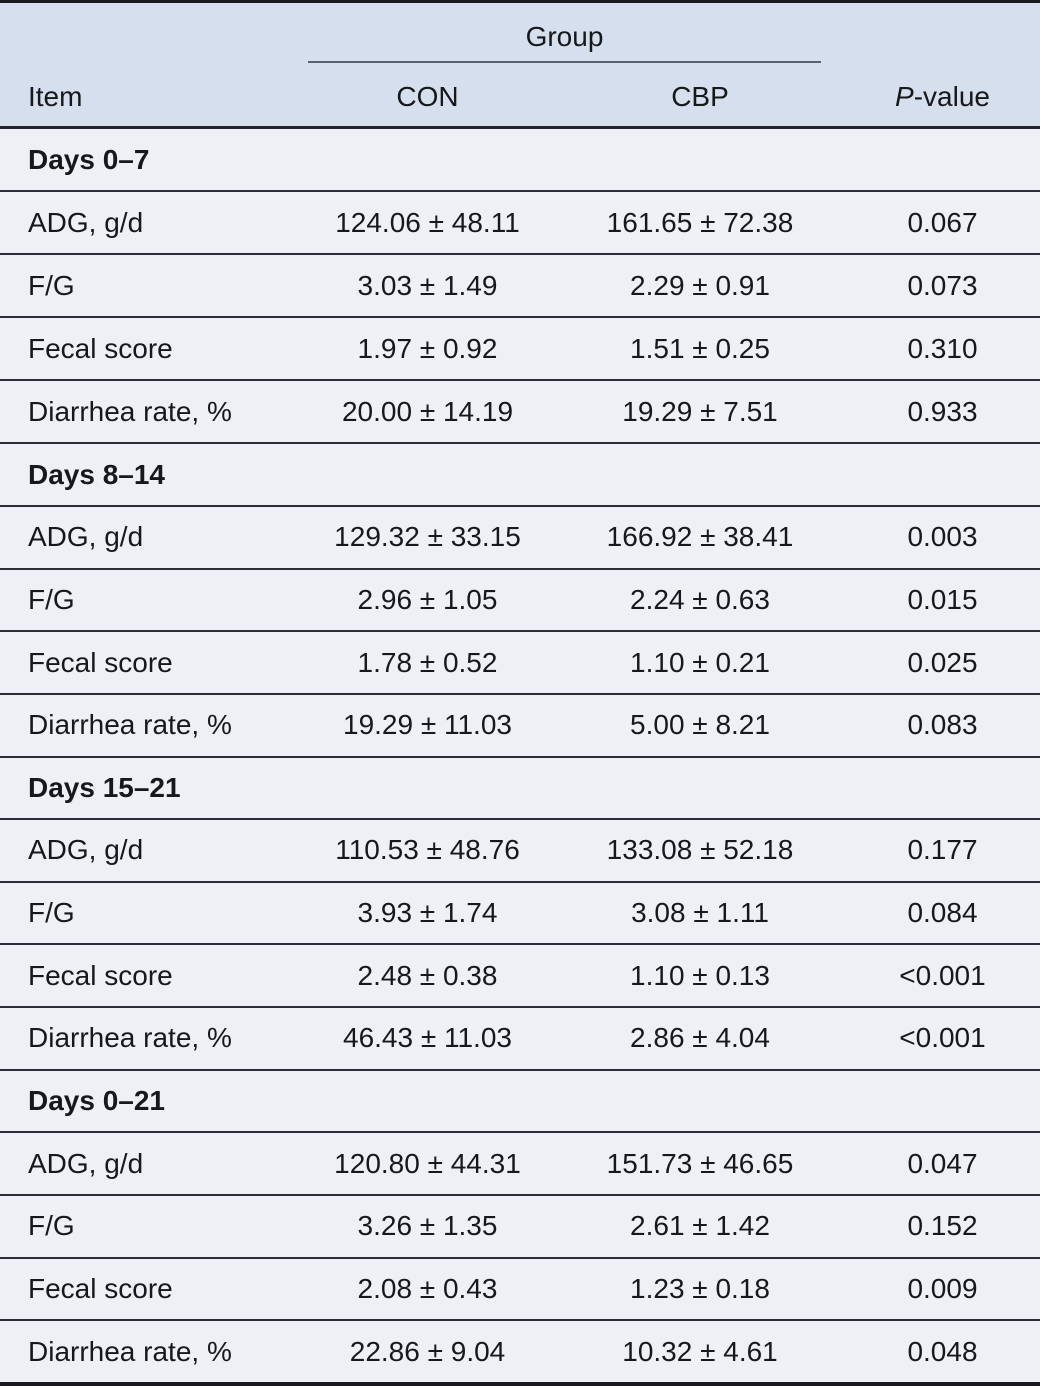 The height and width of the screenshot is (1386, 1040). I want to click on table-row: F/G 3.26 ± 1.35 2.61 ± 1.42 0.152, so click(520, 1225).